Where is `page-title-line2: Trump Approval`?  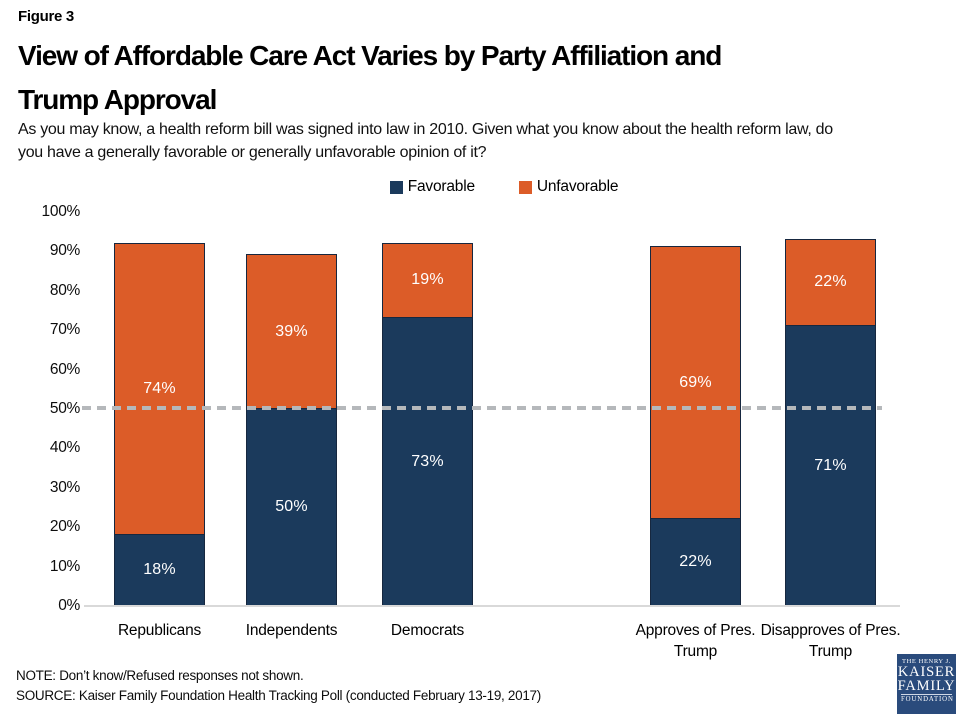
page-title-line2: Trump Approval is located at coordinates (117, 99).